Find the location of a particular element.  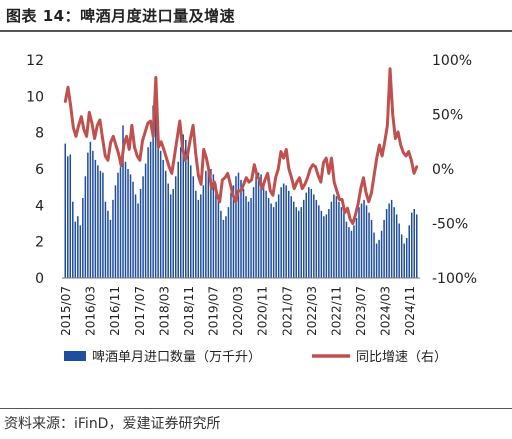

right-tick-label: -100% is located at coordinates (454, 279).